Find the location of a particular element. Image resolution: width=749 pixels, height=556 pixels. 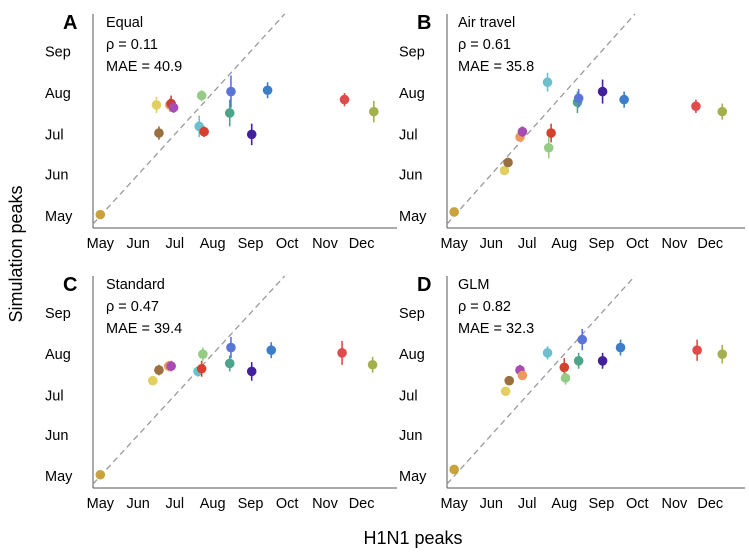

x-tick-label: Nov is located at coordinates (325, 244).